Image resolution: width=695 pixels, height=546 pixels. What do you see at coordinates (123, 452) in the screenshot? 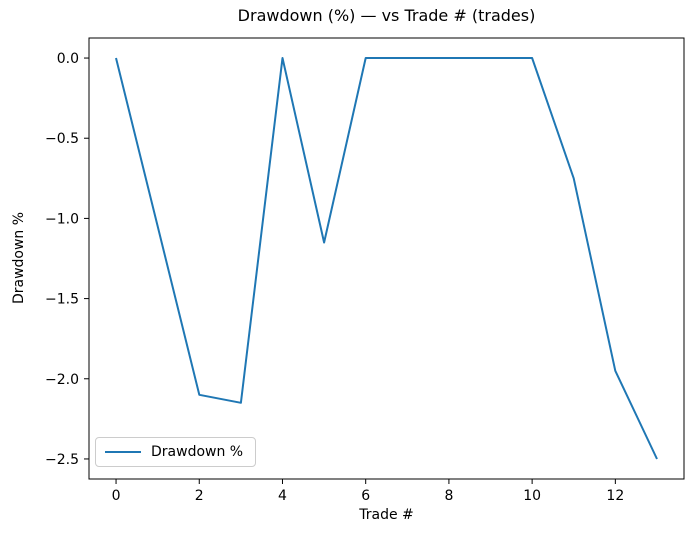
I see `legend-line-sample` at bounding box center [123, 452].